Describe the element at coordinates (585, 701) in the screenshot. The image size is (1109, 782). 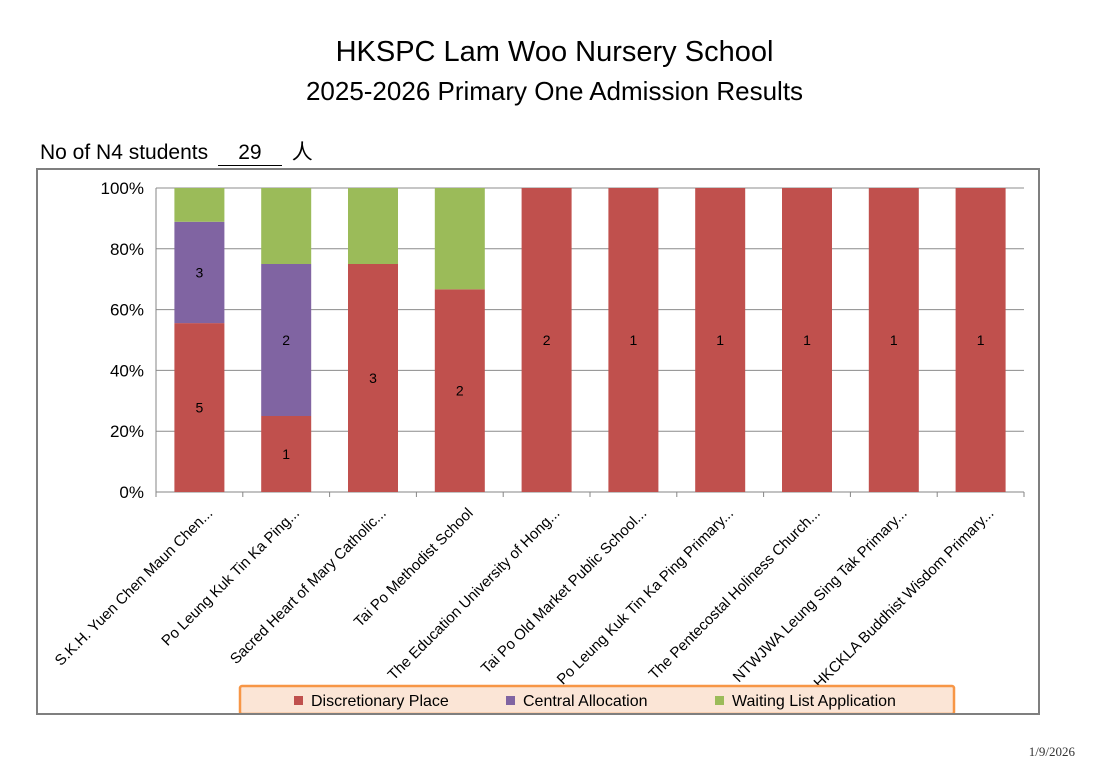
I see `legend-label: Central Allocation` at that location.